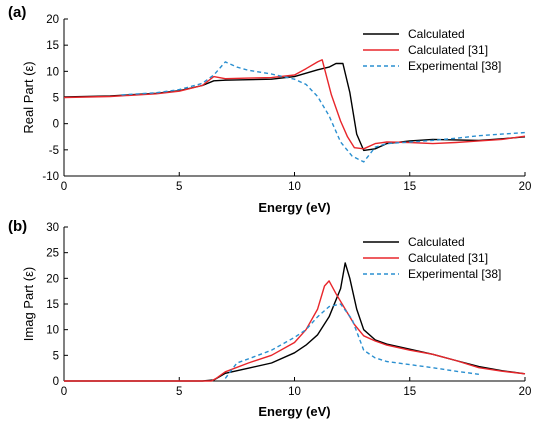 This screenshot has width=550, height=429. Describe the element at coordinates (351, 341) in the screenshot. I see `series-line-experimental` at that location.